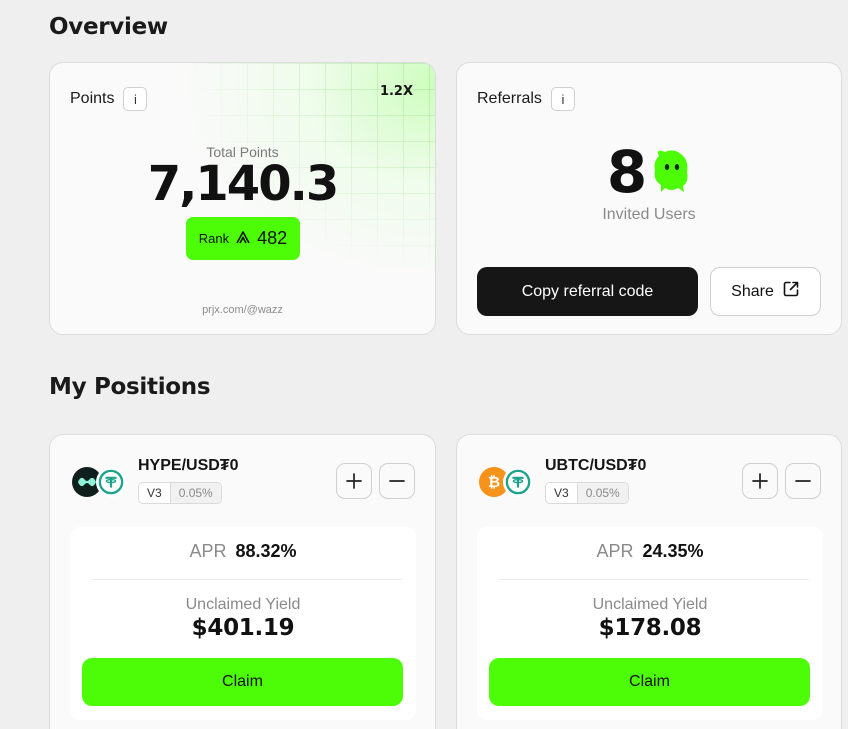 This screenshot has width=848, height=729. What do you see at coordinates (791, 291) in the screenshot?
I see `external-link-icon` at bounding box center [791, 291].